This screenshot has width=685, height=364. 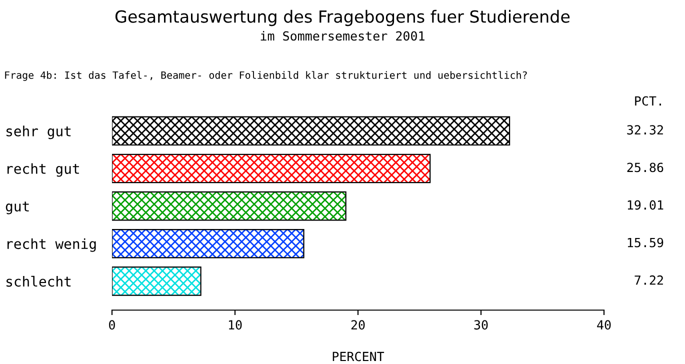 What do you see at coordinates (112, 325) in the screenshot?
I see `x-tick-label: 0` at bounding box center [112, 325].